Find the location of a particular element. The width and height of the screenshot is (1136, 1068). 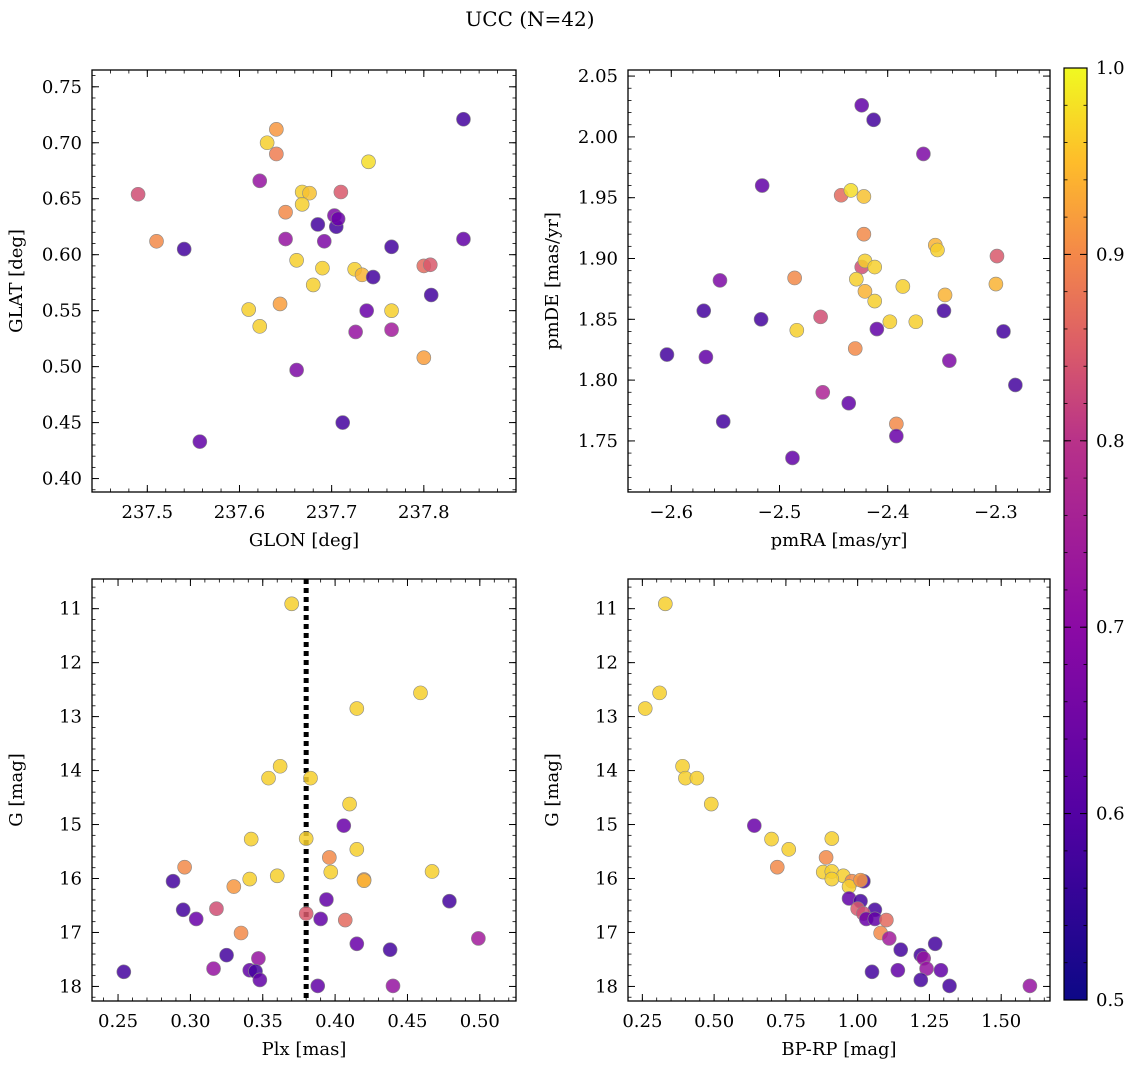

colorbar-tick-label: 0.7 is located at coordinates (1110, 627).